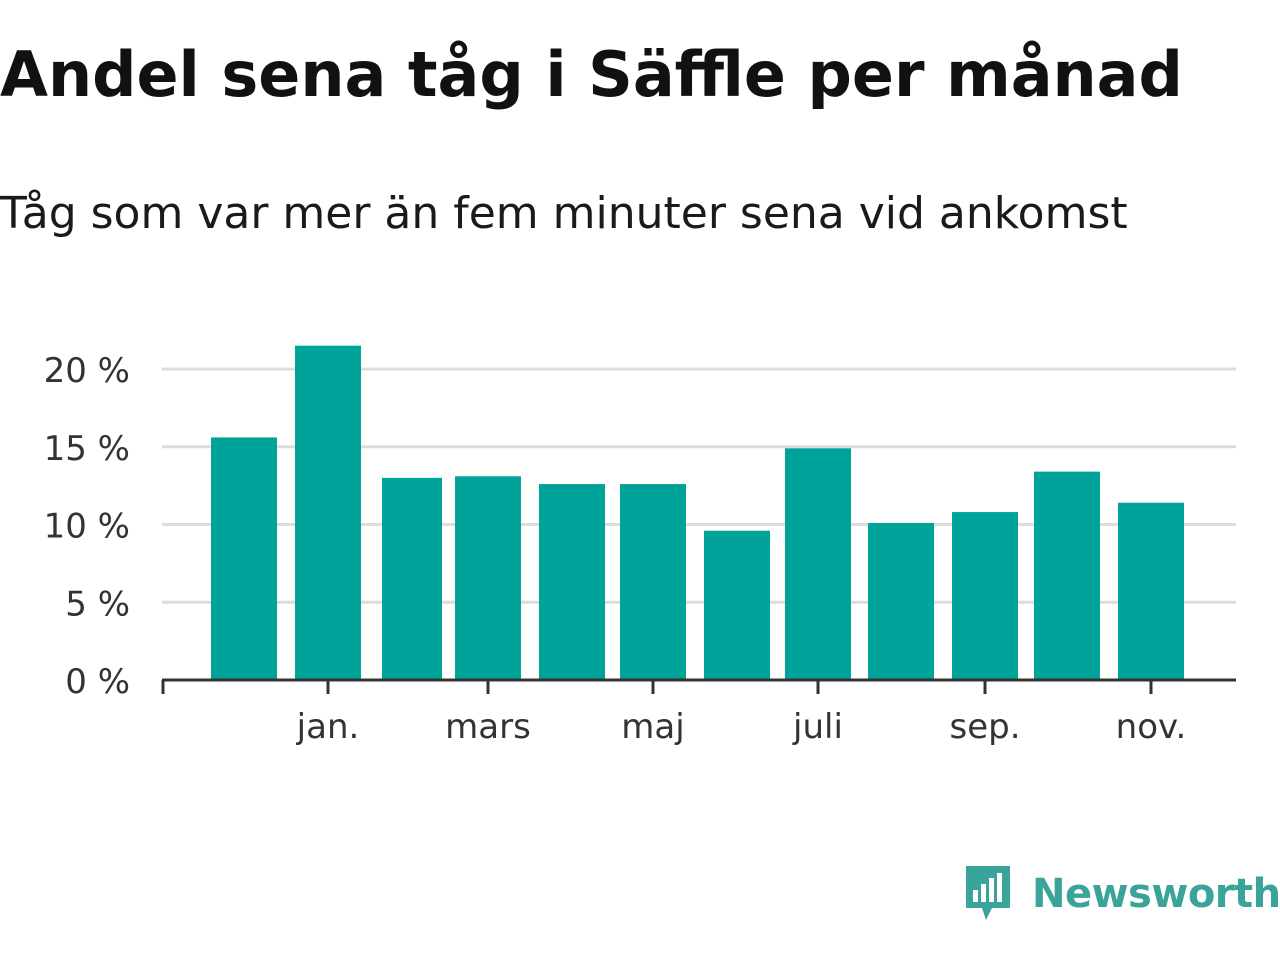 The height and width of the screenshot is (960, 1280). I want to click on y-tick-label: 20 %, so click(87, 371).